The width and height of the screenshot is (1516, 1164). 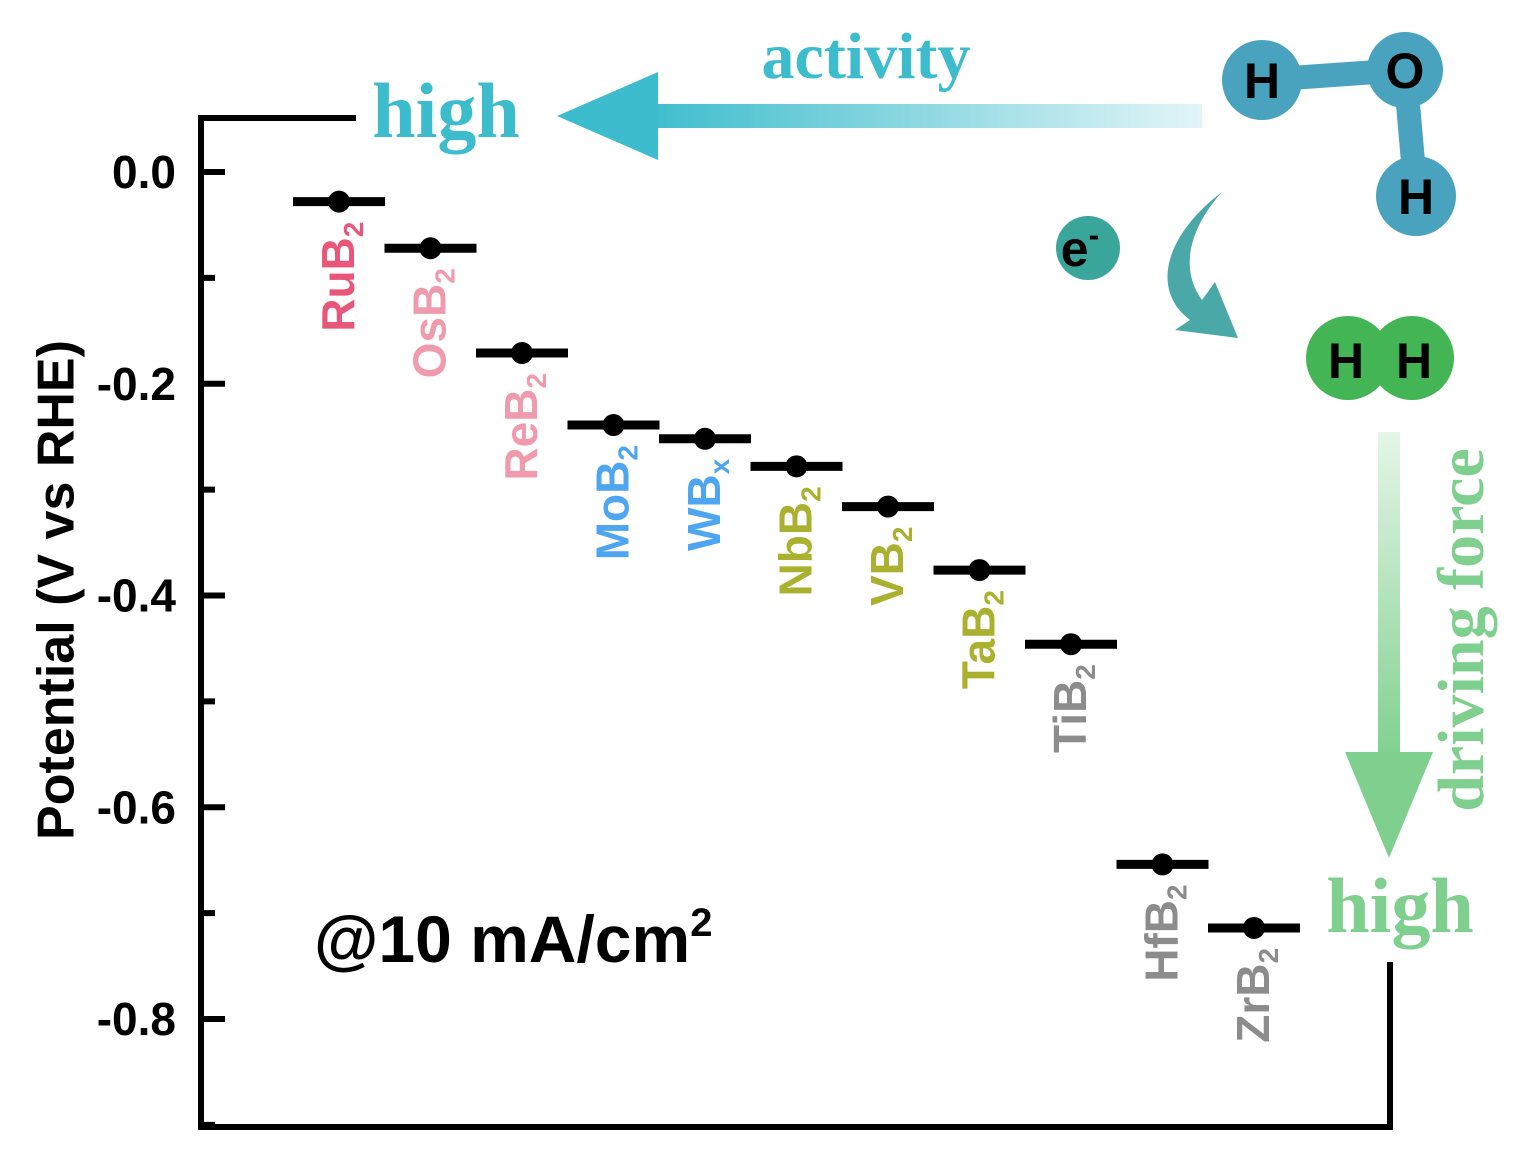 I want to click on water-h1-label: H, so click(x=1262, y=81).